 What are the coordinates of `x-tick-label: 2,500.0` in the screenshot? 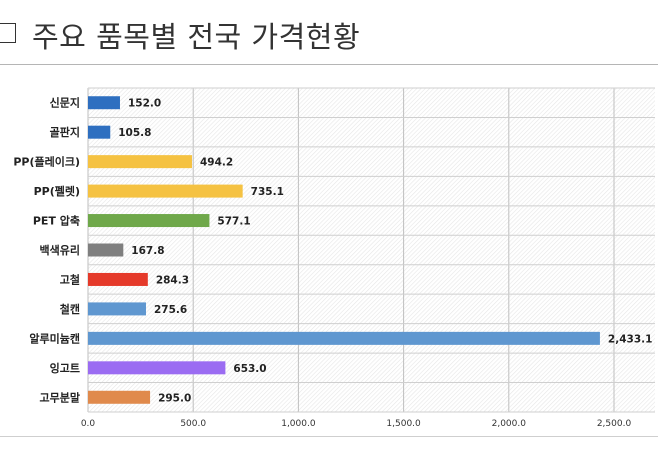 It's located at (614, 424).